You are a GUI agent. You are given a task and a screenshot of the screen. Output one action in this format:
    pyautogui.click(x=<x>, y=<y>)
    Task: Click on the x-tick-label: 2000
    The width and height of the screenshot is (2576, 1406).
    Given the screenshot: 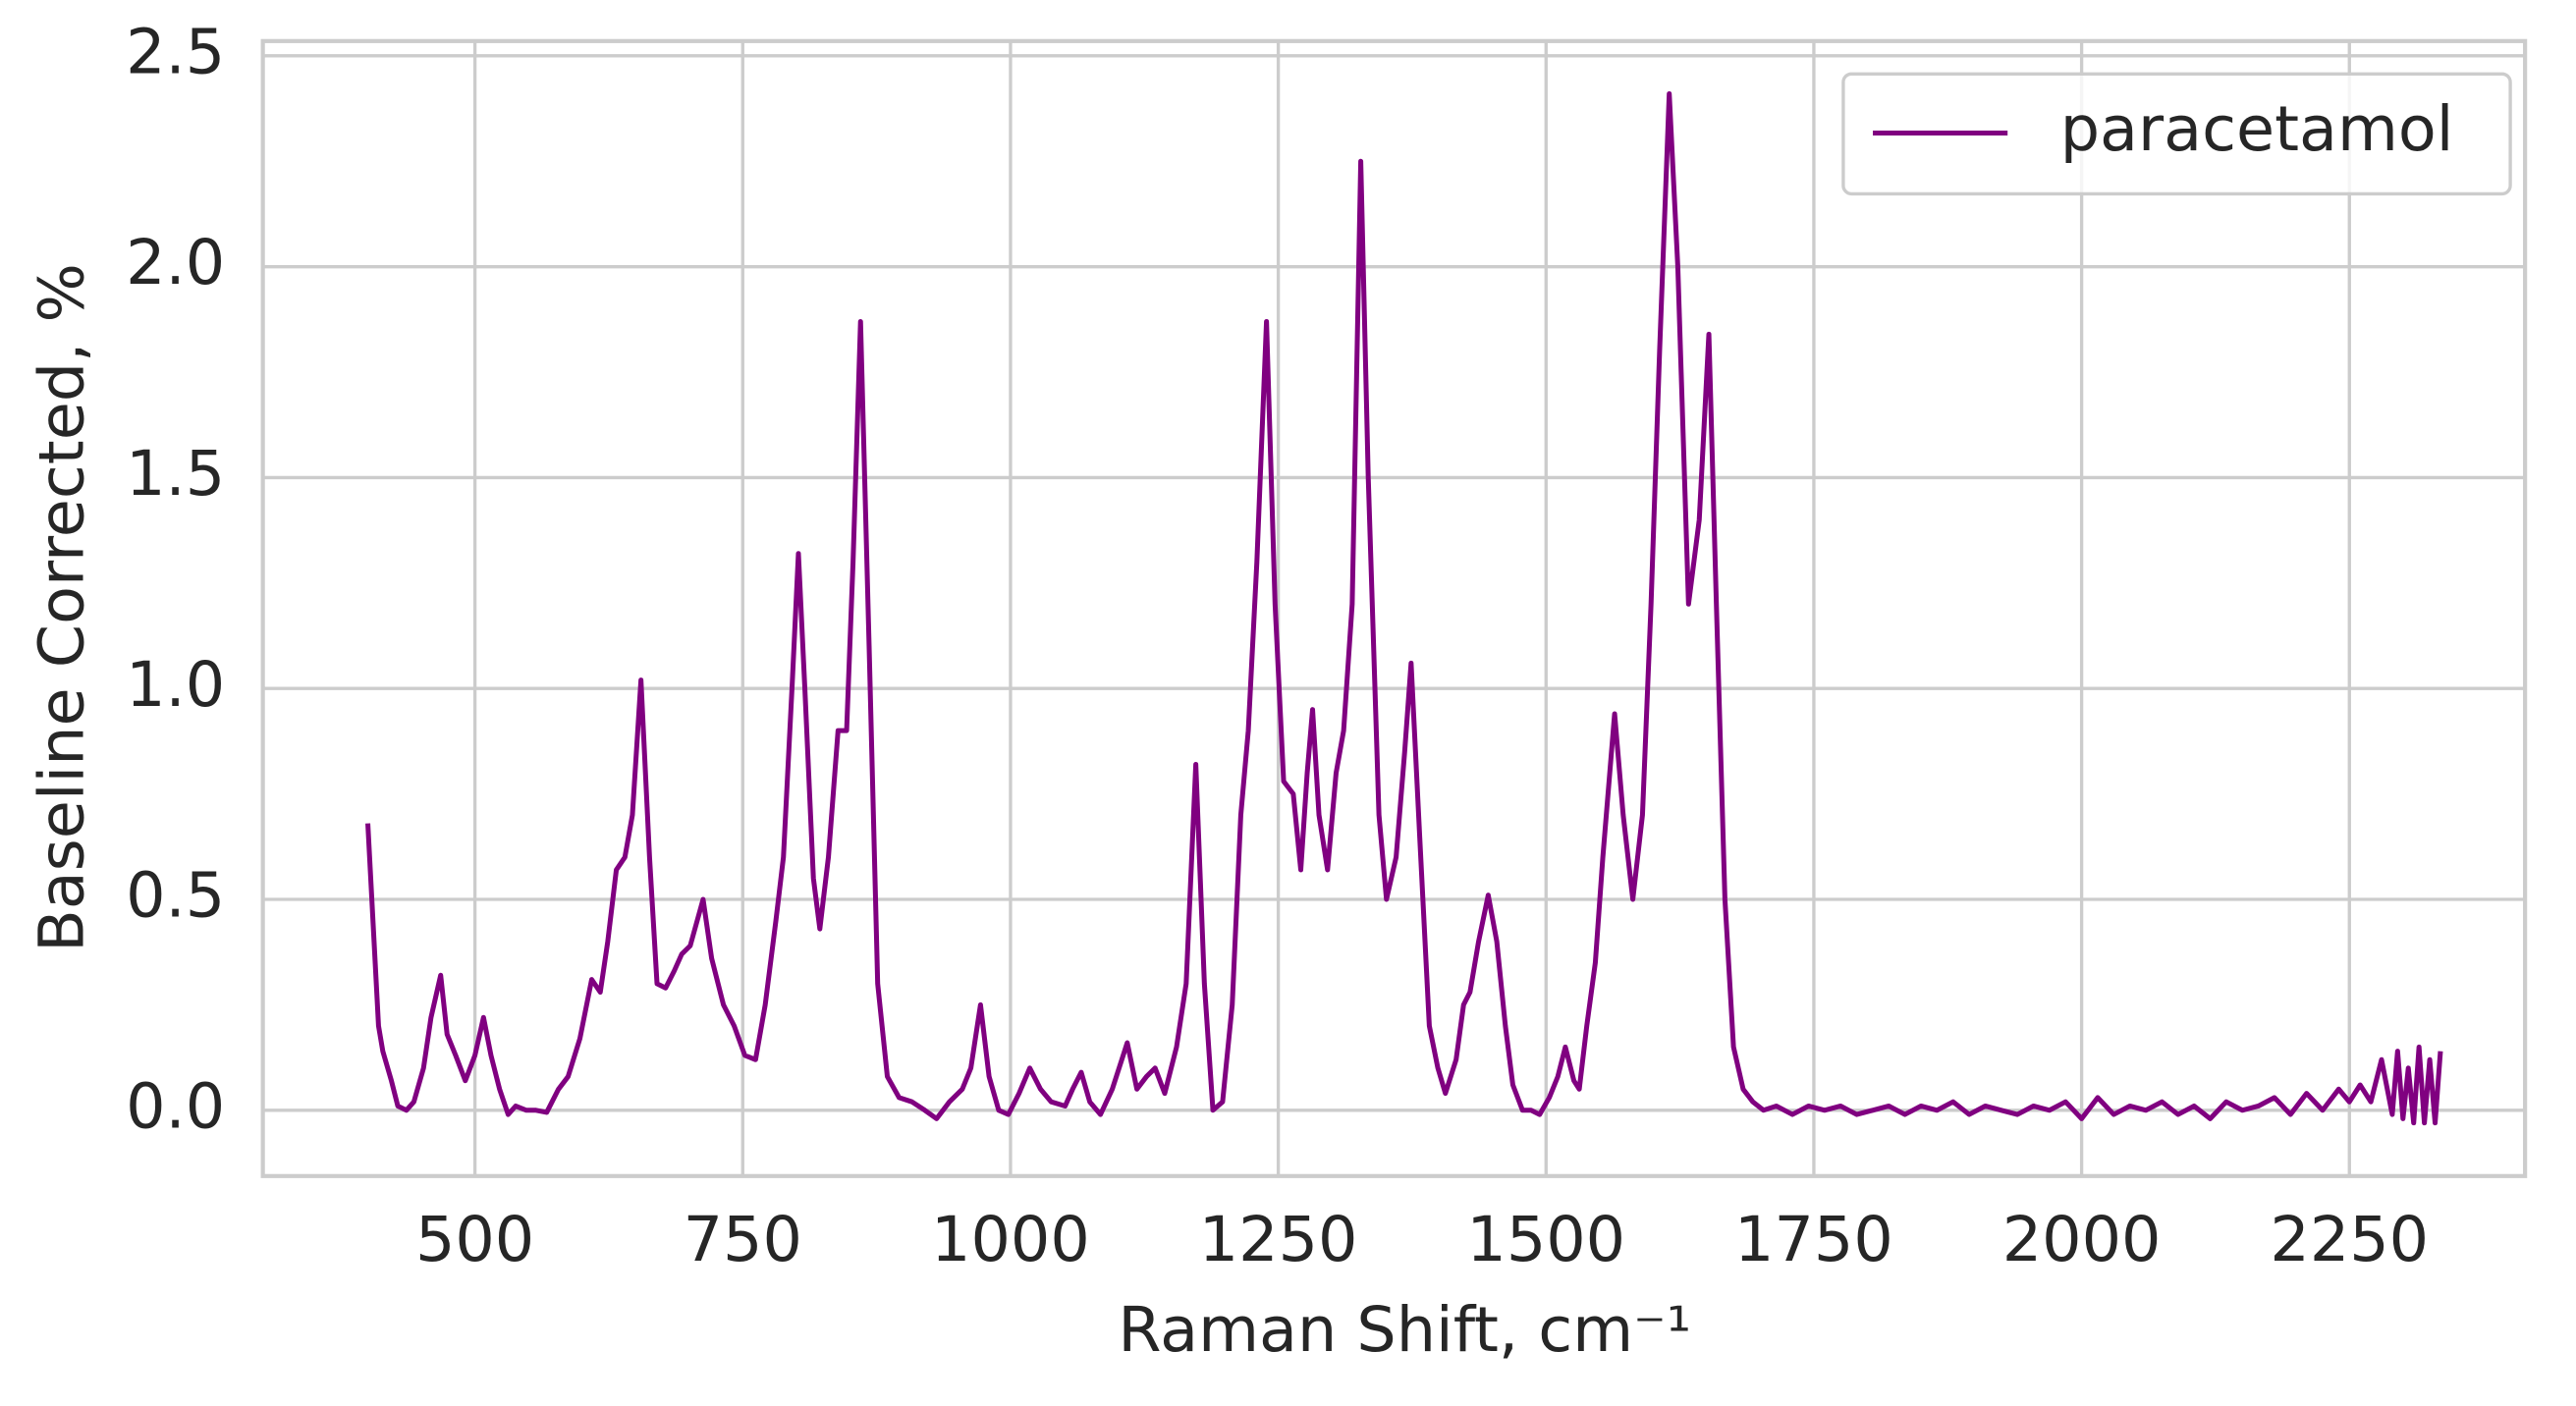 What is the action you would take?
    pyautogui.click(x=2082, y=1239)
    